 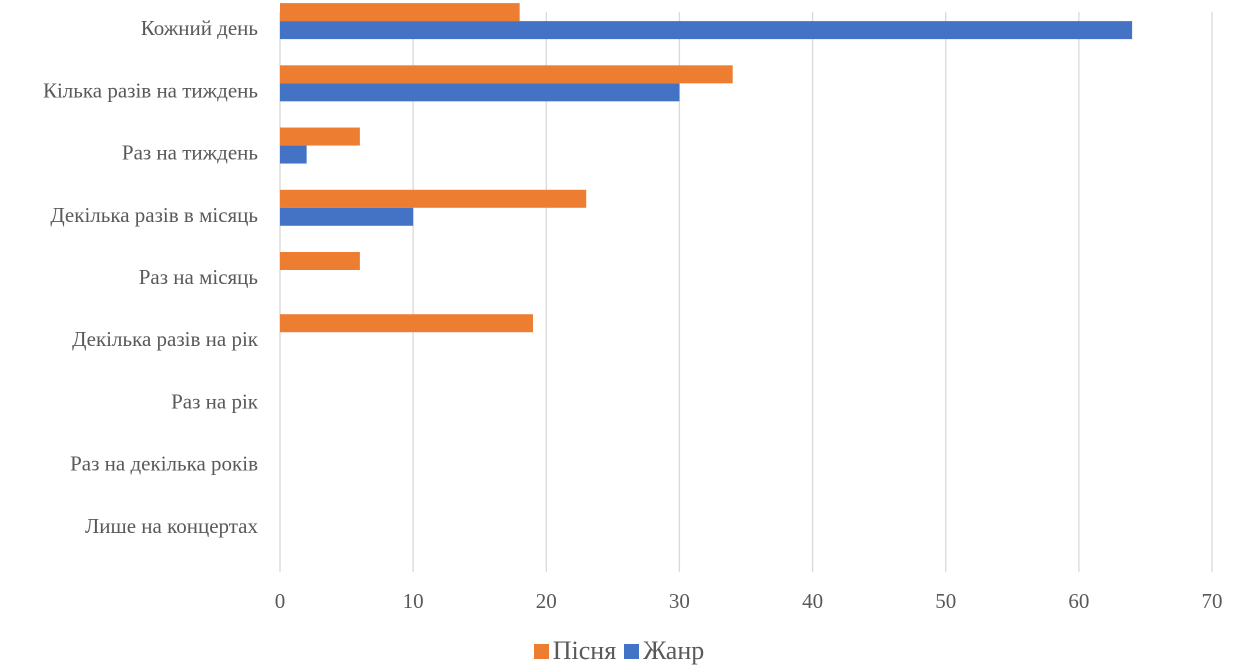 I want to click on x-tick-label: 30, so click(x=679, y=601).